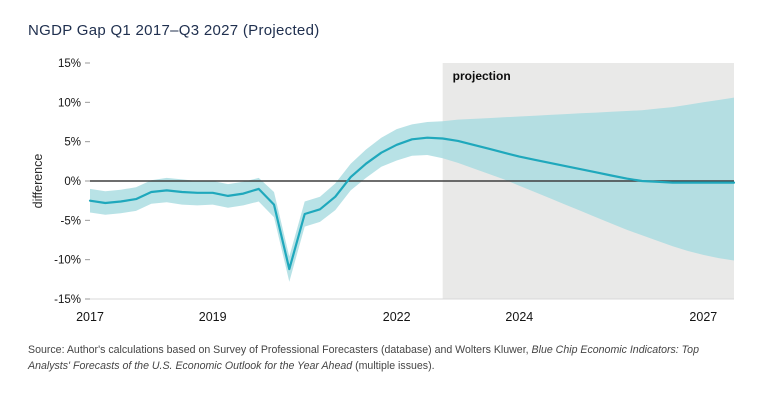  I want to click on y-tick-label: 0%, so click(72, 182).